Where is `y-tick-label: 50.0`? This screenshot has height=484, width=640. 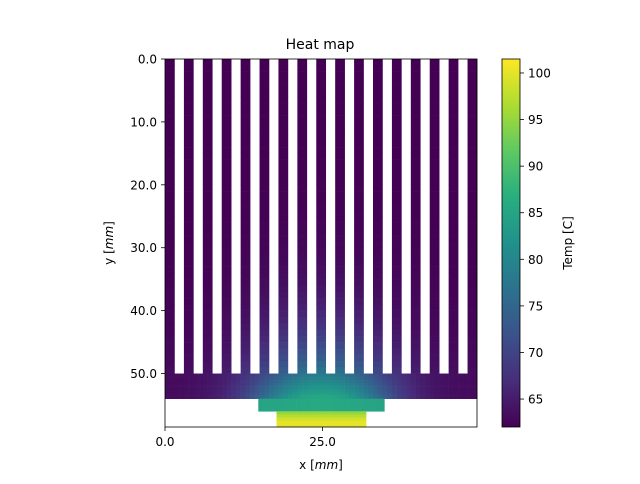 y-tick-label: 50.0 is located at coordinates (143, 374).